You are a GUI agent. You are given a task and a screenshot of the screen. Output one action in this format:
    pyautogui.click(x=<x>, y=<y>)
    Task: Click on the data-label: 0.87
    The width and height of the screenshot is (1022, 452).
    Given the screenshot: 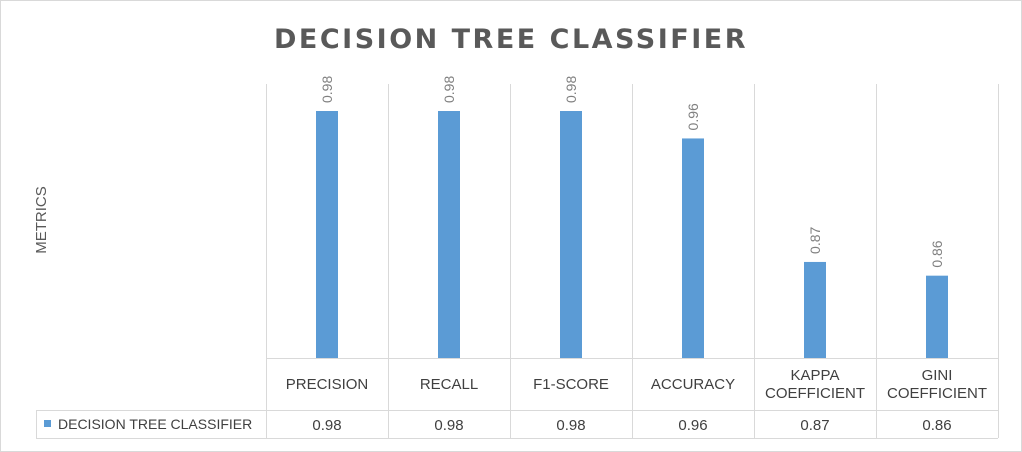 What is the action you would take?
    pyautogui.click(x=815, y=239)
    